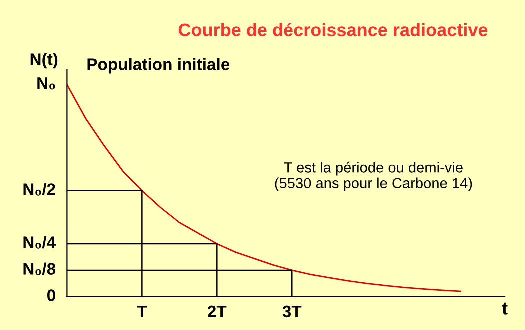  Describe the element at coordinates (40, 269) in the screenshot. I see `text: N₀/8` at that location.